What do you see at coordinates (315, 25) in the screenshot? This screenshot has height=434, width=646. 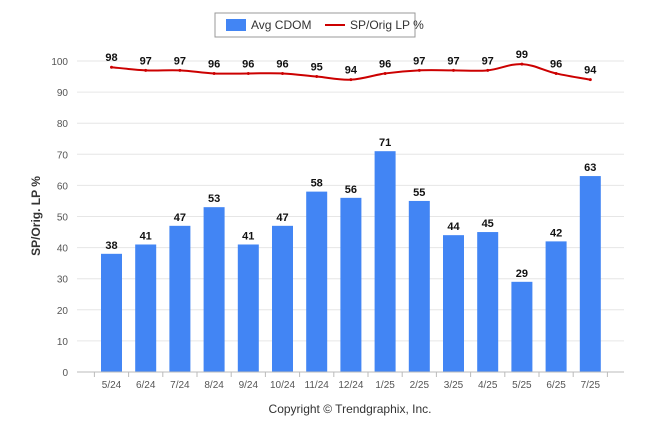 I see `legend-box` at bounding box center [315, 25].